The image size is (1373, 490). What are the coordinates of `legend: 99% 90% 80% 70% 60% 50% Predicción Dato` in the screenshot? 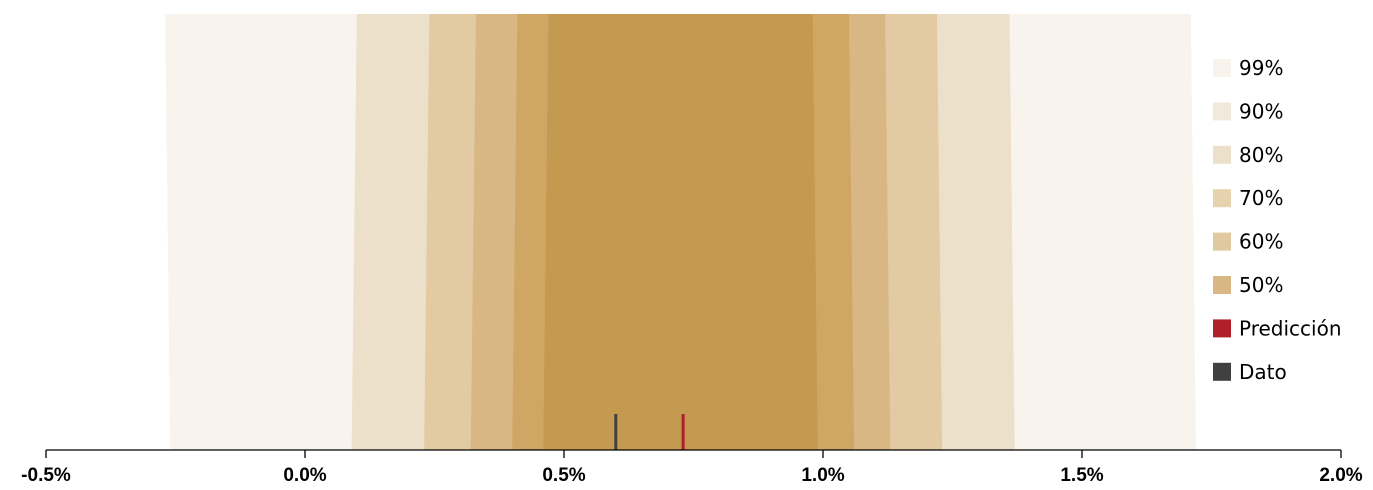 It's located at (1277, 220).